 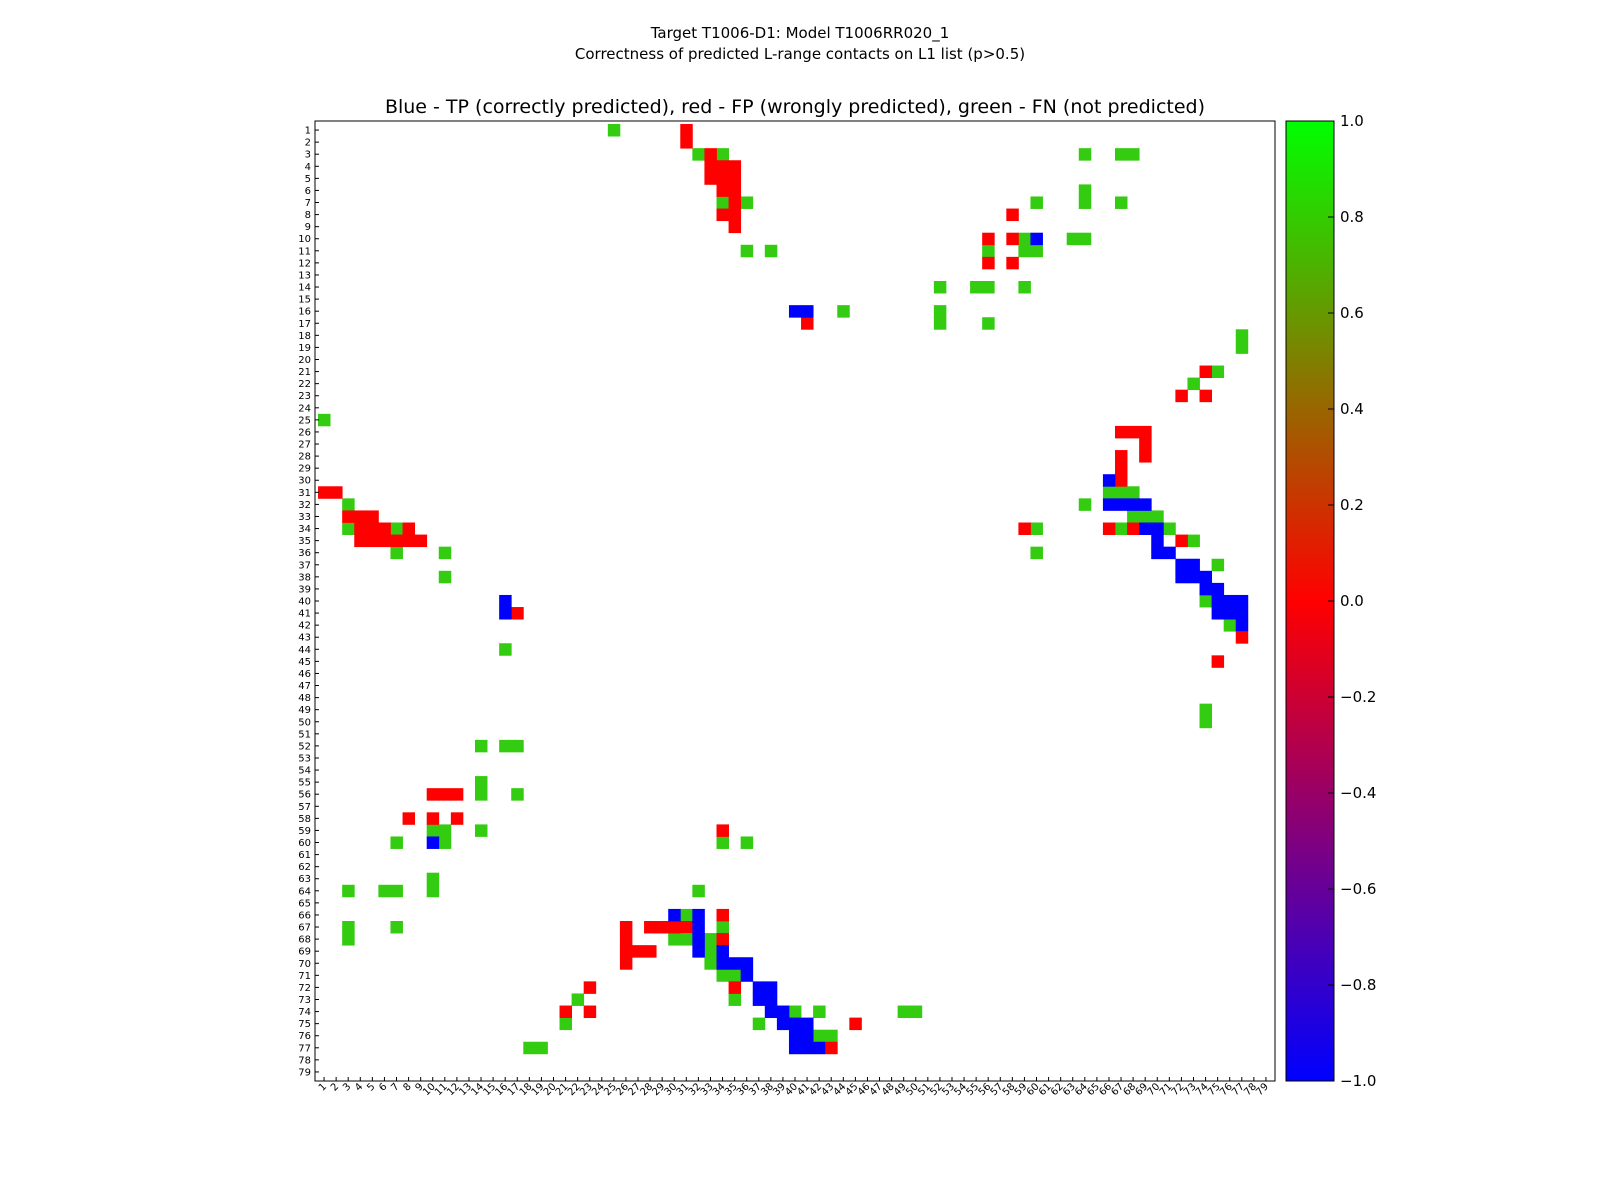 What do you see at coordinates (359, 1087) in the screenshot?
I see `x-tick-label-4: 4` at bounding box center [359, 1087].